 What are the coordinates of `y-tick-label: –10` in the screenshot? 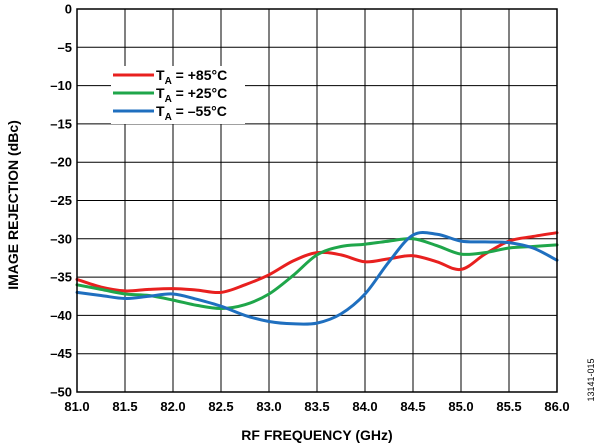 It's located at (61, 85).